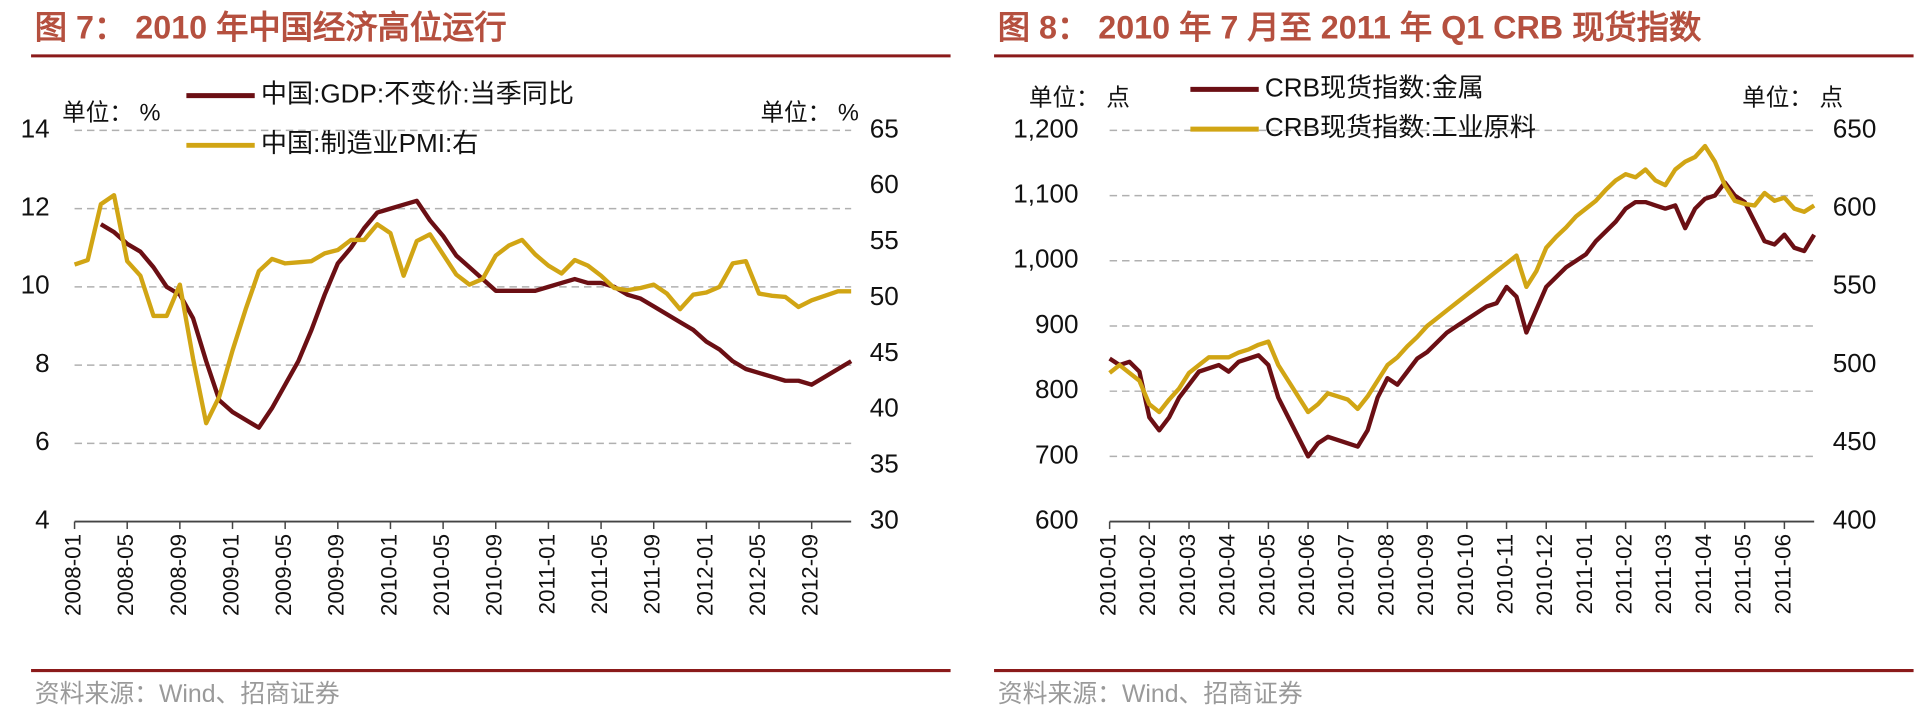 The width and height of the screenshot is (1926, 724). I want to click on y-tick-label: 1,000, so click(1045, 259).